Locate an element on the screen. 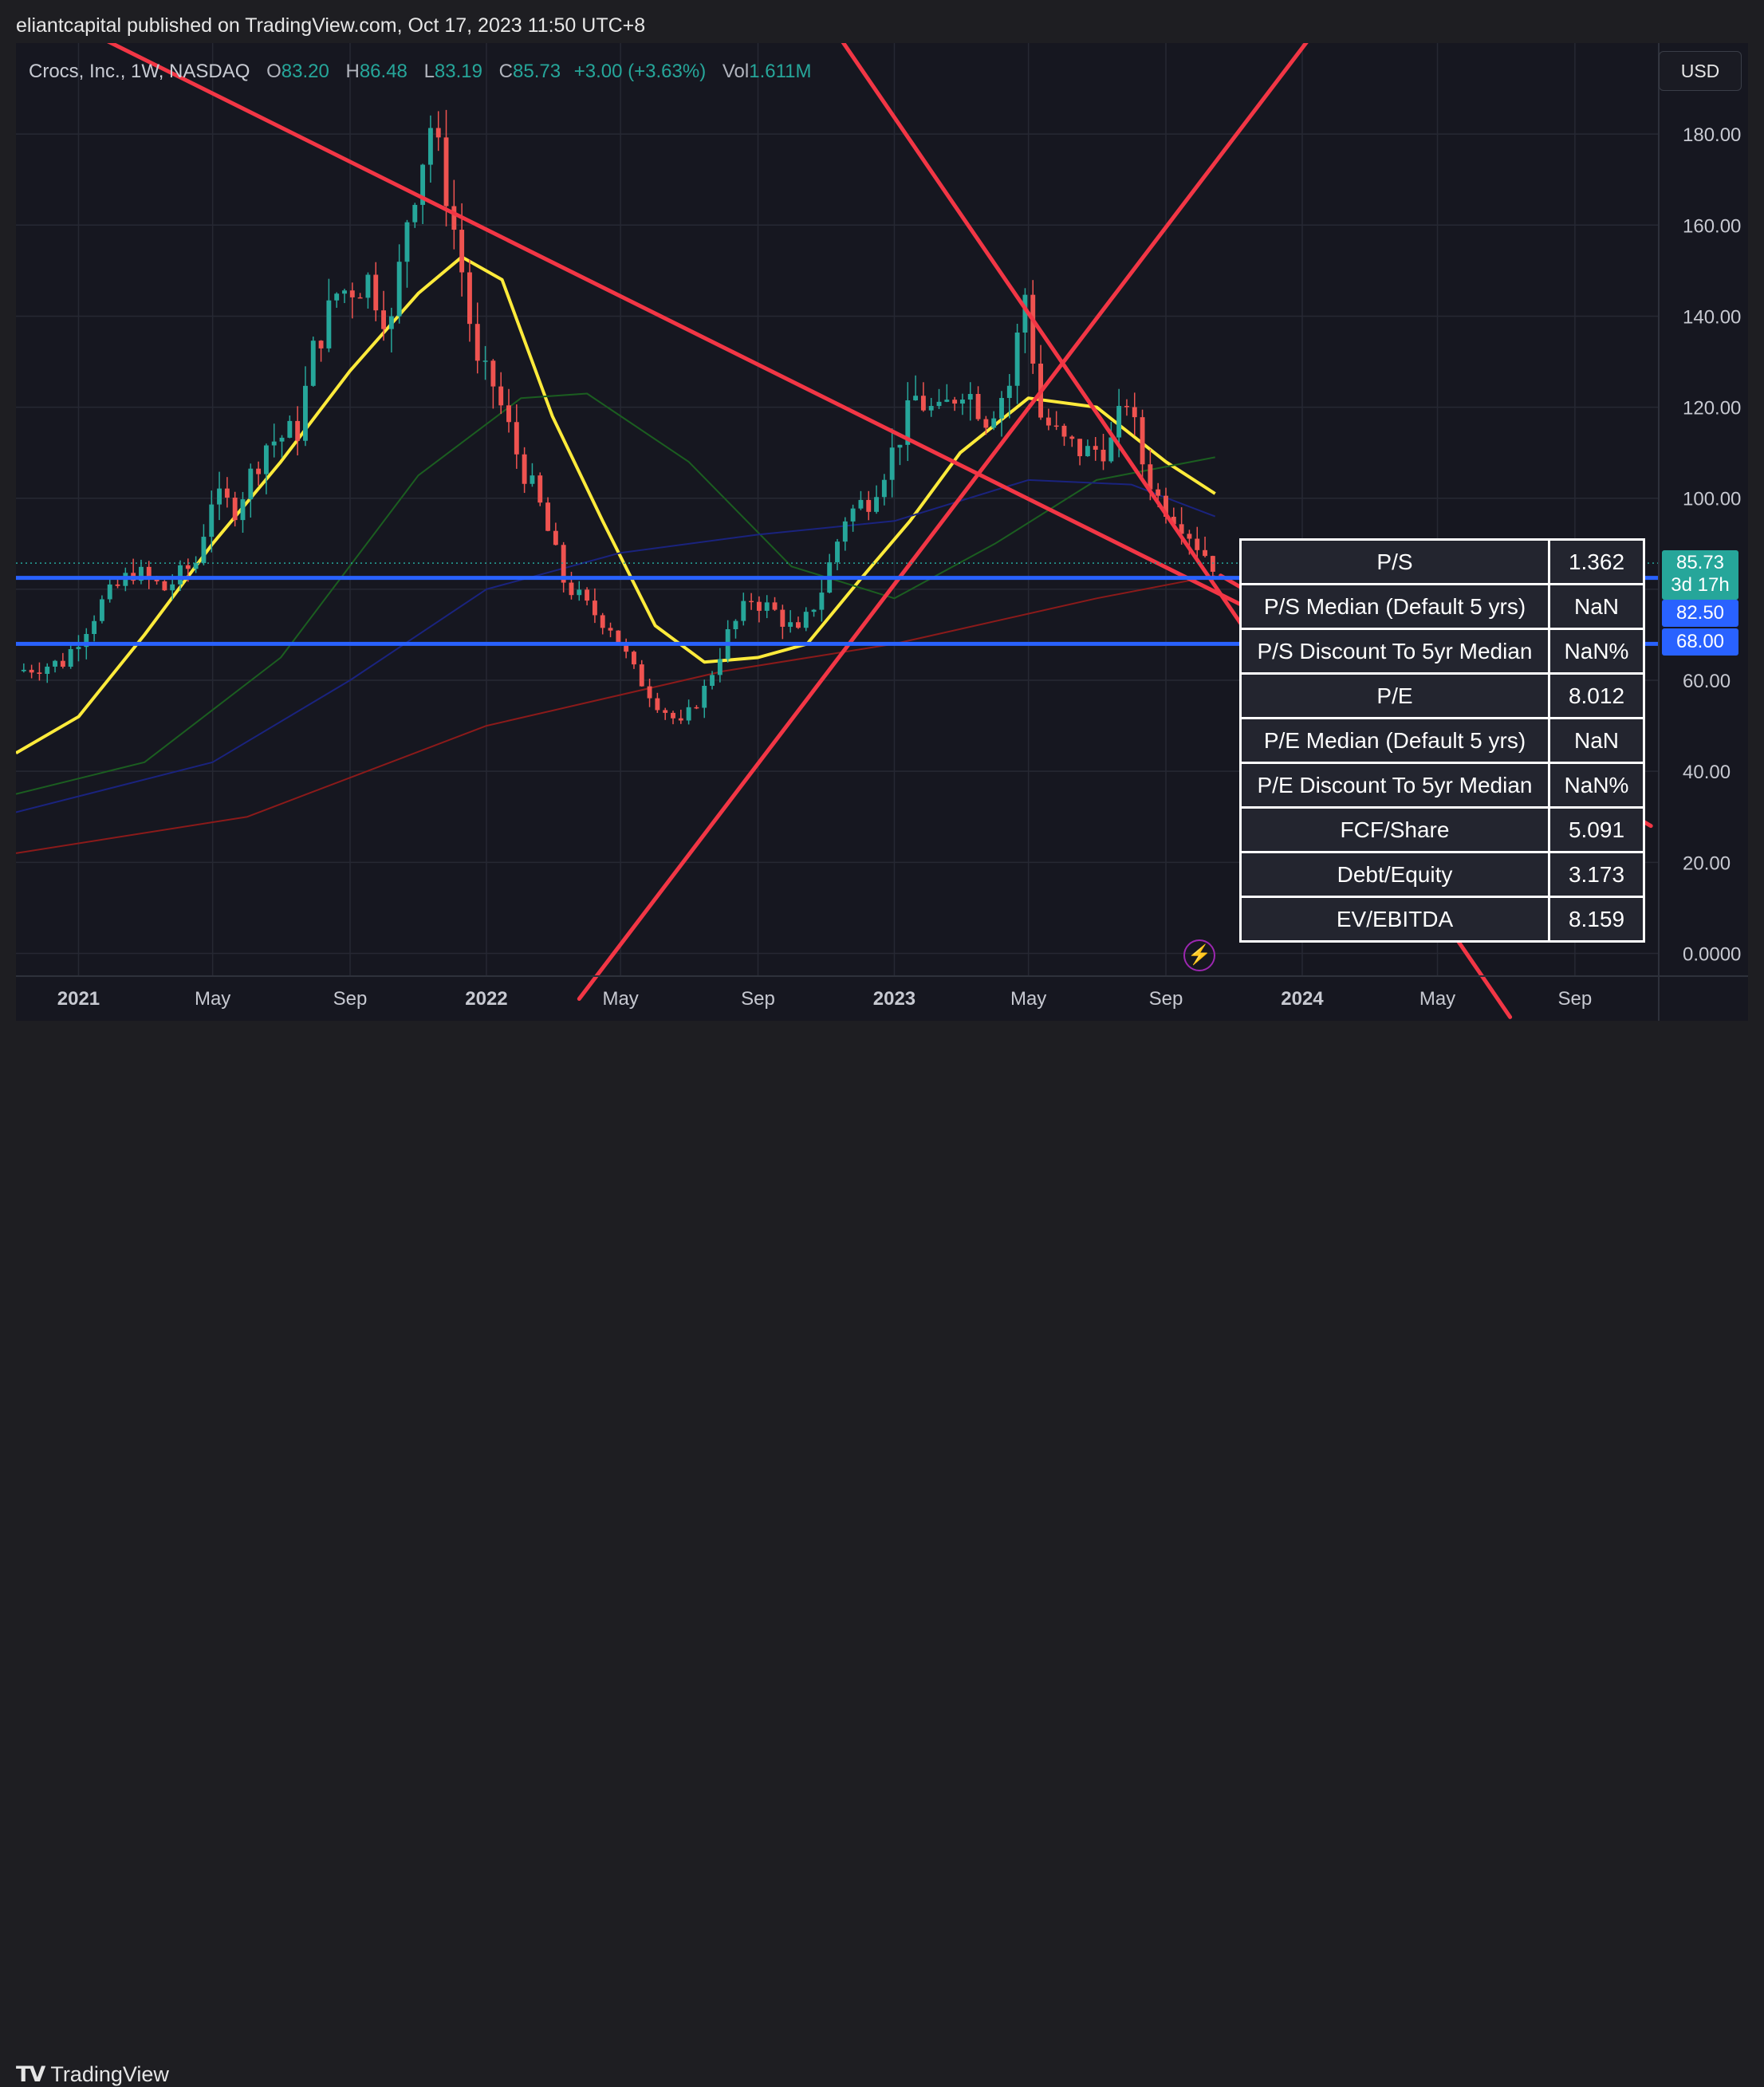 The image size is (1764, 2087). high-value: 86.48 is located at coordinates (383, 71).